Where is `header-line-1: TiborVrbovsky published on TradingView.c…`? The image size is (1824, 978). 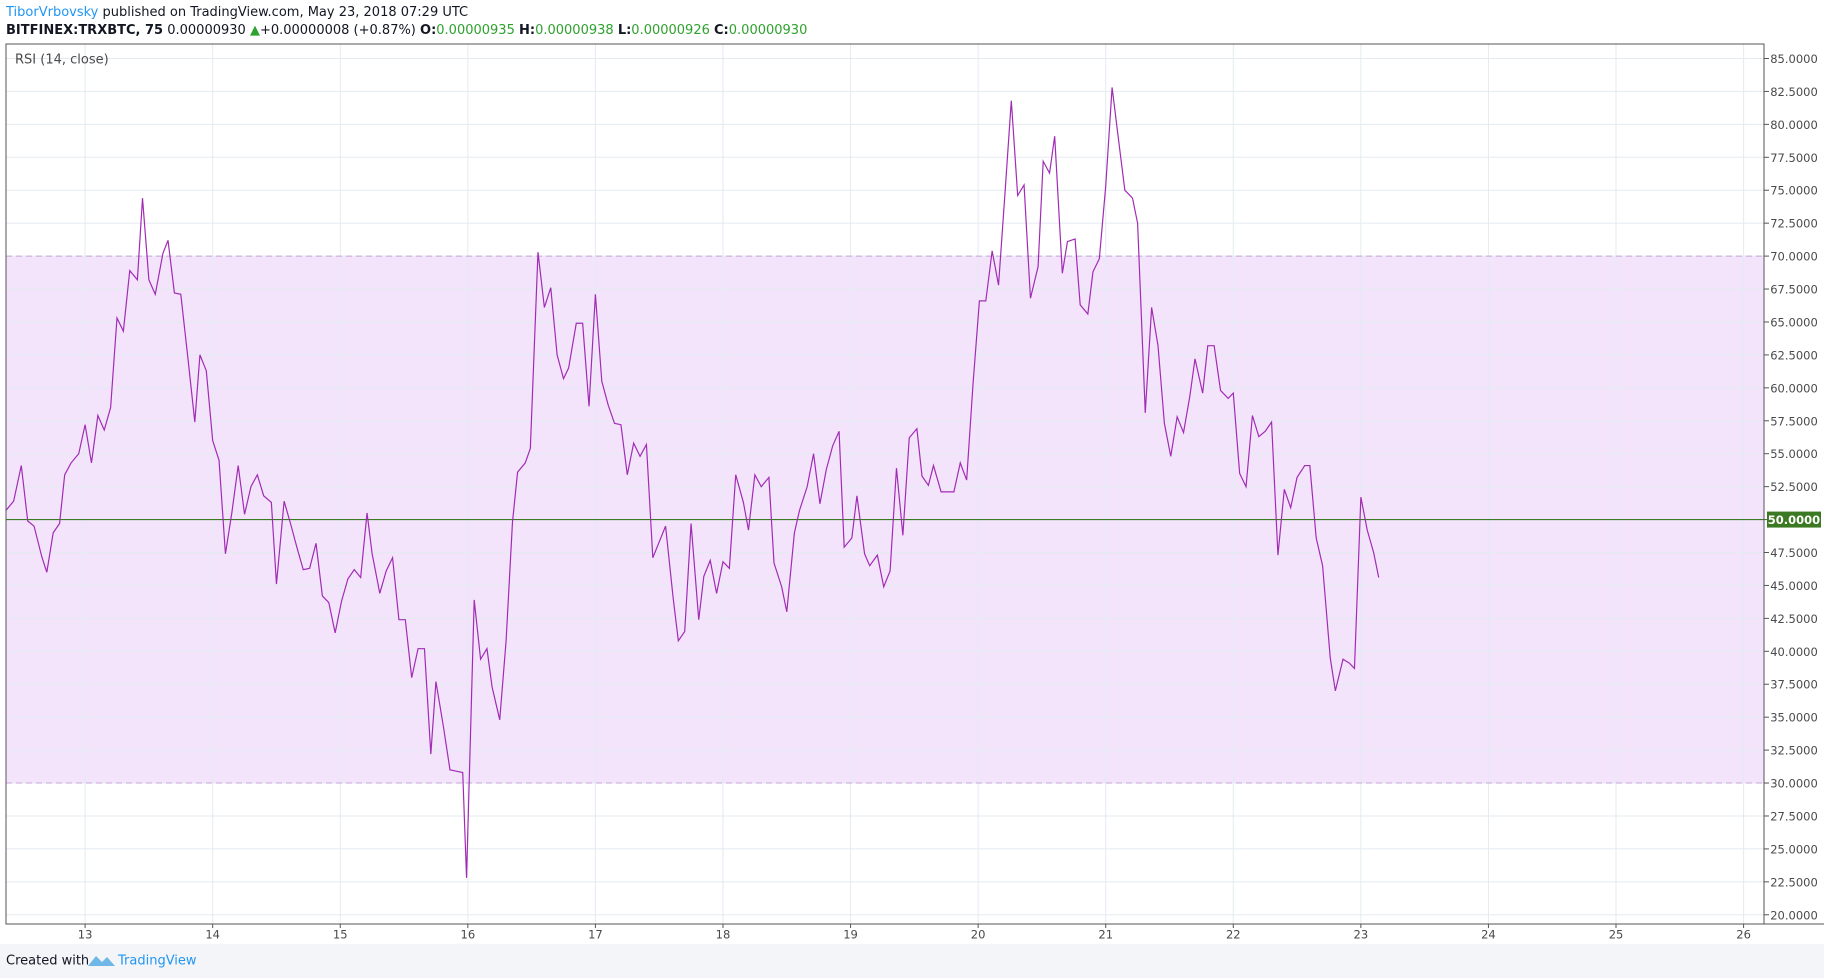
header-line-1: TiborVrbovsky published on TradingView.c… is located at coordinates (236, 12).